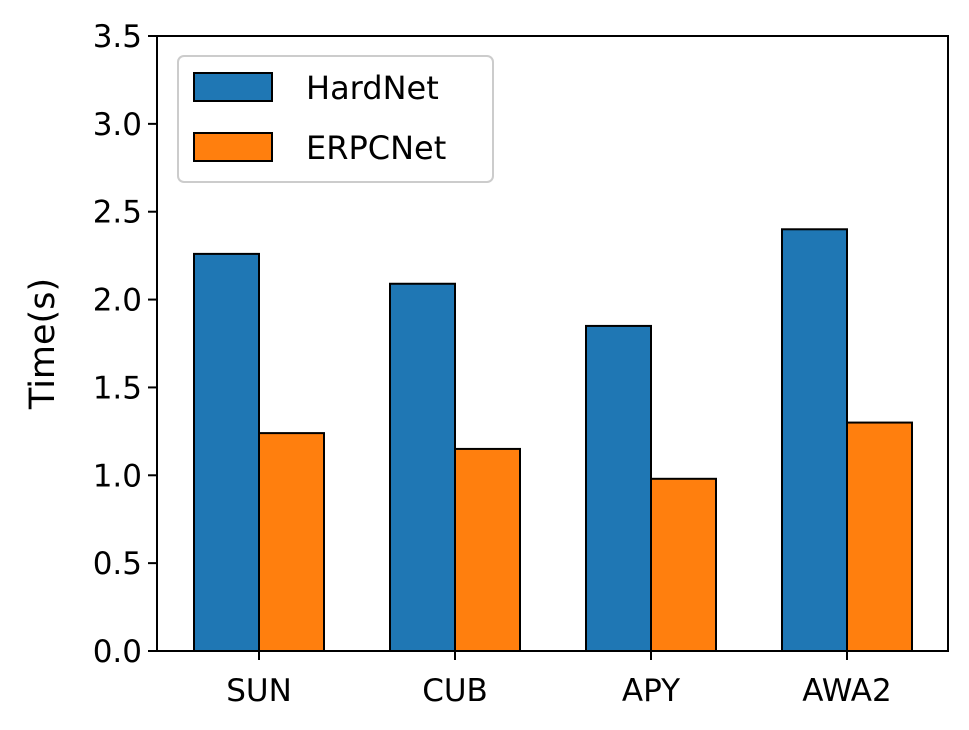  What do you see at coordinates (117, 37) in the screenshot?
I see `y-tick-label: 3.5` at bounding box center [117, 37].